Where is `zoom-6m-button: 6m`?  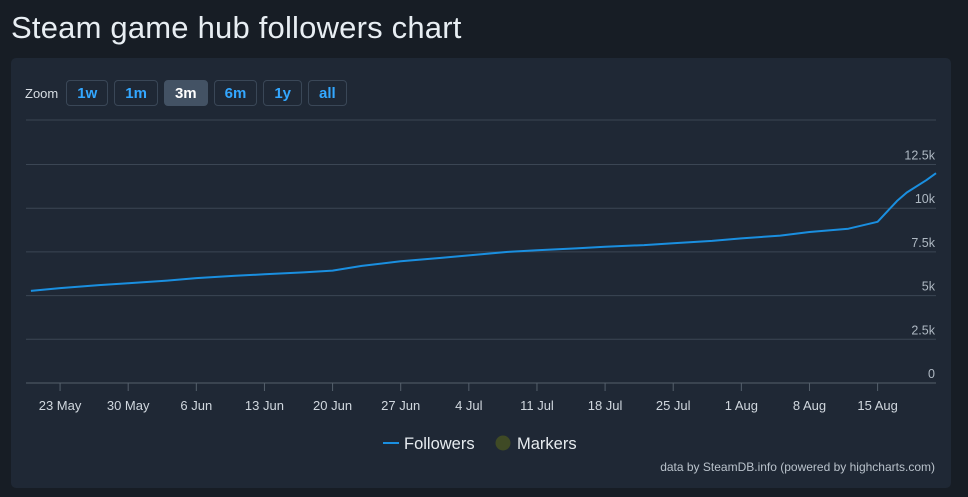
zoom-6m-button: 6m is located at coordinates (235, 93).